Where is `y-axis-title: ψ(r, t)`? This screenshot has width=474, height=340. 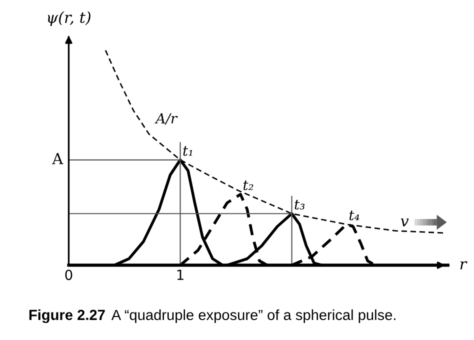 y-axis-title: ψ(r, t) is located at coordinates (69, 18).